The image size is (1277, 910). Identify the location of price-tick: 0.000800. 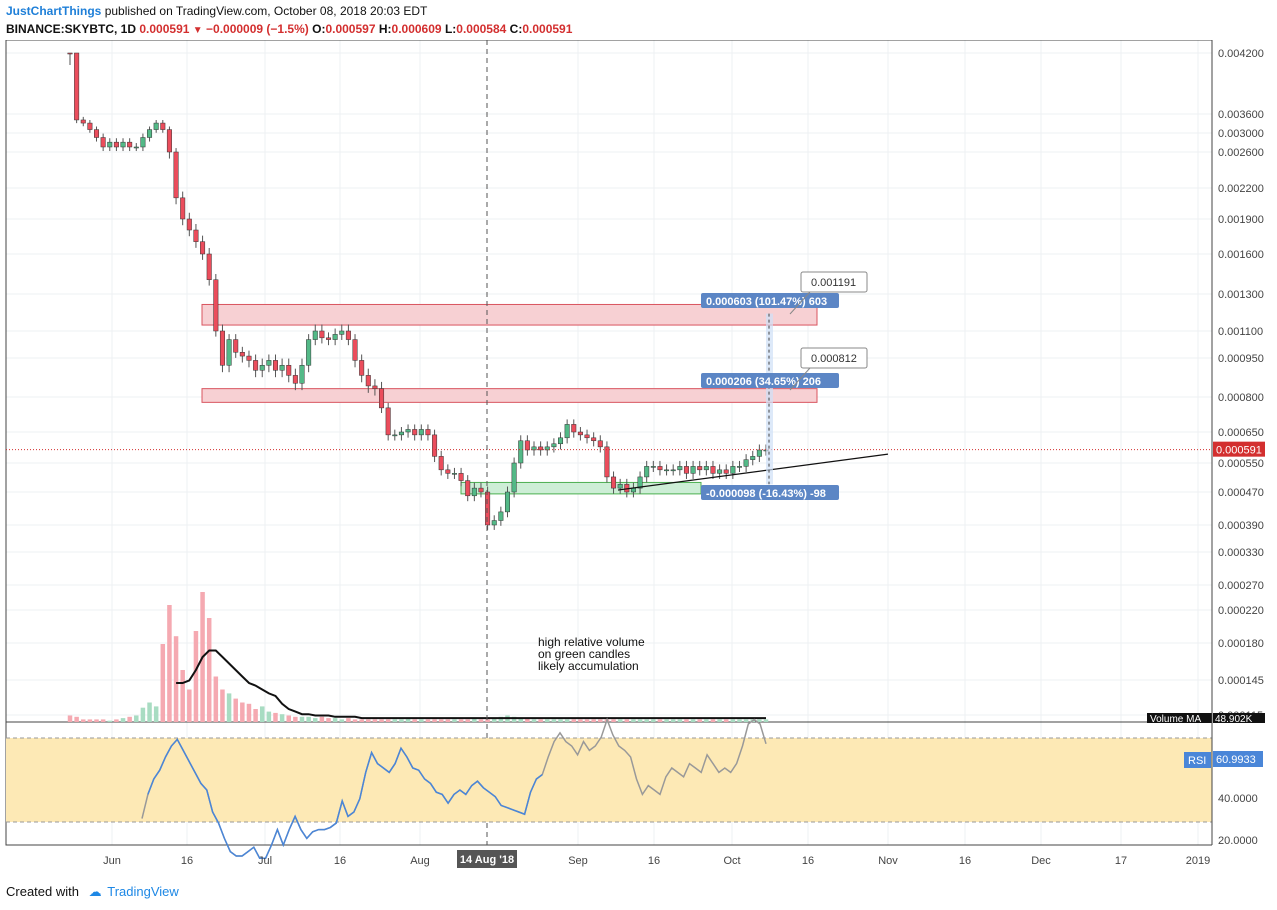
(1241, 398).